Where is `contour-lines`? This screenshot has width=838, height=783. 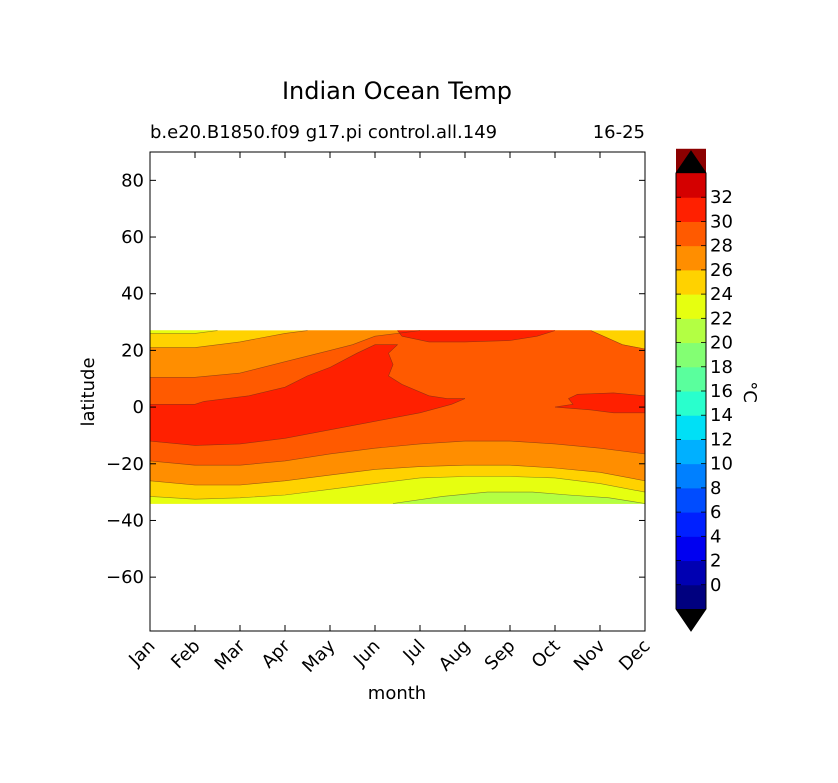 contour-lines is located at coordinates (397, 417).